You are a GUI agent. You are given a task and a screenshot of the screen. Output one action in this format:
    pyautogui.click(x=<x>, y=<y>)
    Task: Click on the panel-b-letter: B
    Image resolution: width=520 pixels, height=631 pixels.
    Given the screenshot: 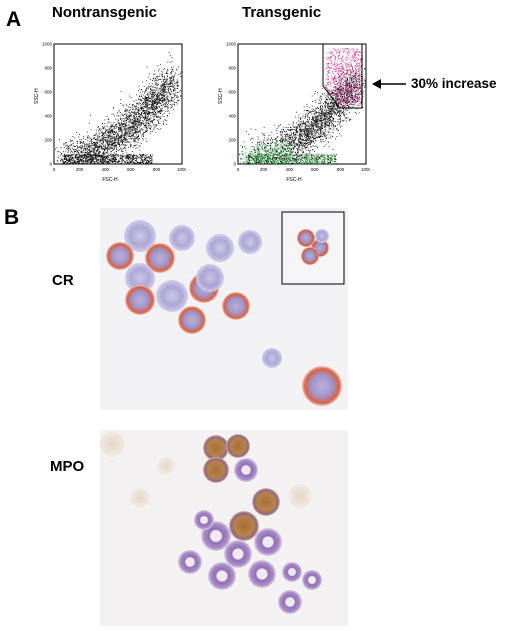 What is the action you would take?
    pyautogui.click(x=12, y=217)
    